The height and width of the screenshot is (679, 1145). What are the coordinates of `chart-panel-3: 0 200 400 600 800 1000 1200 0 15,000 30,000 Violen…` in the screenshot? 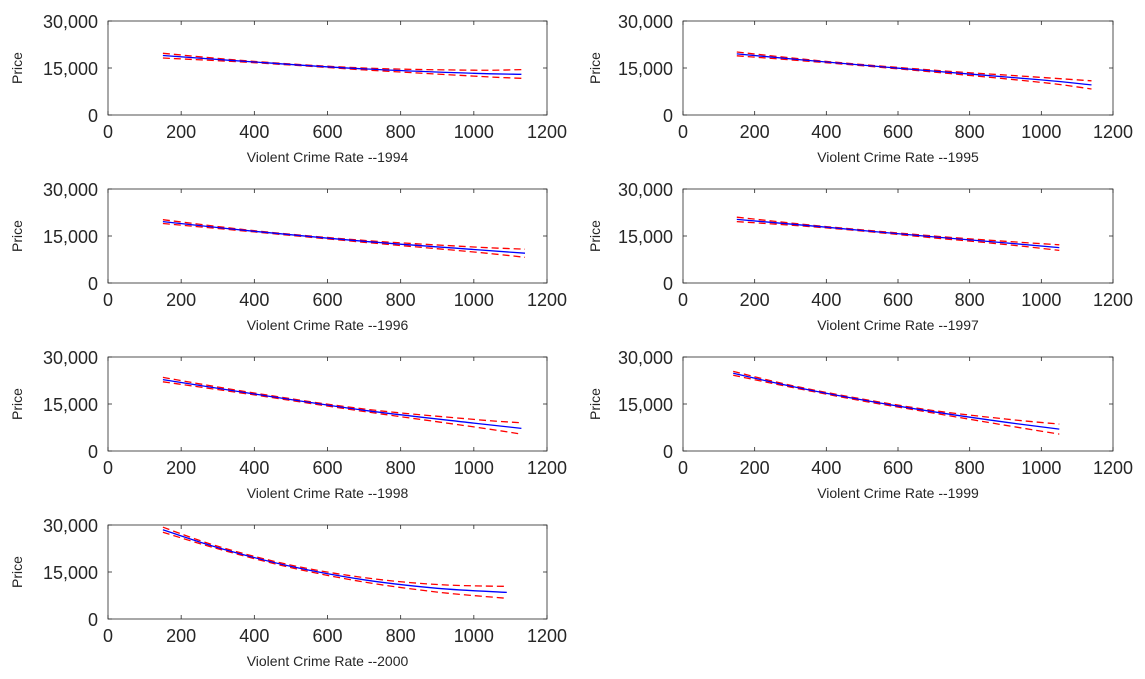 It's located at (288, 256).